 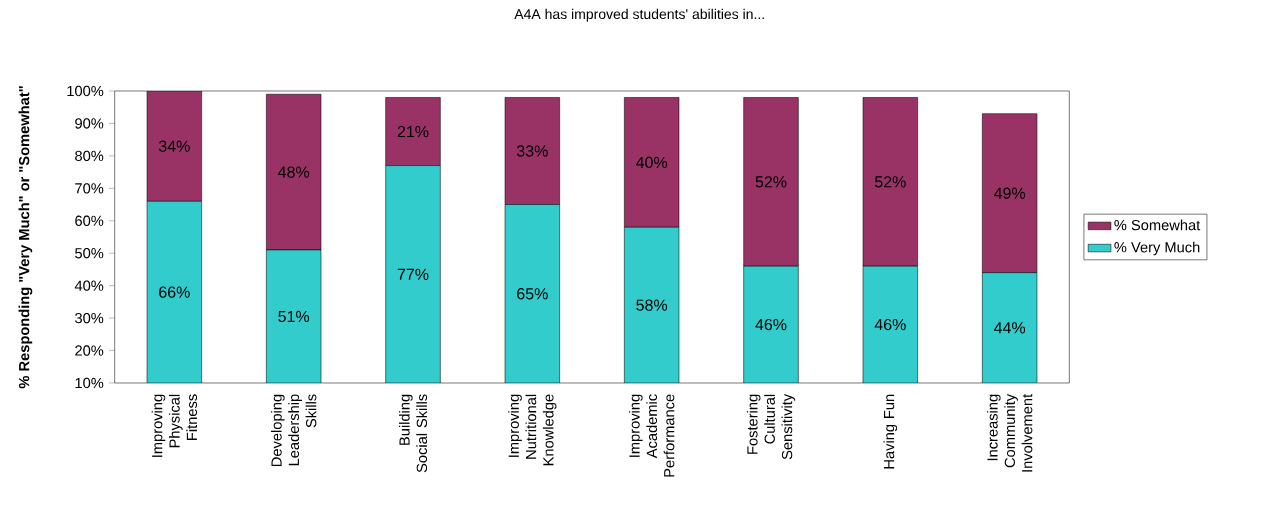 What do you see at coordinates (89, 123) in the screenshot?
I see `y-tick-label: 90%` at bounding box center [89, 123].